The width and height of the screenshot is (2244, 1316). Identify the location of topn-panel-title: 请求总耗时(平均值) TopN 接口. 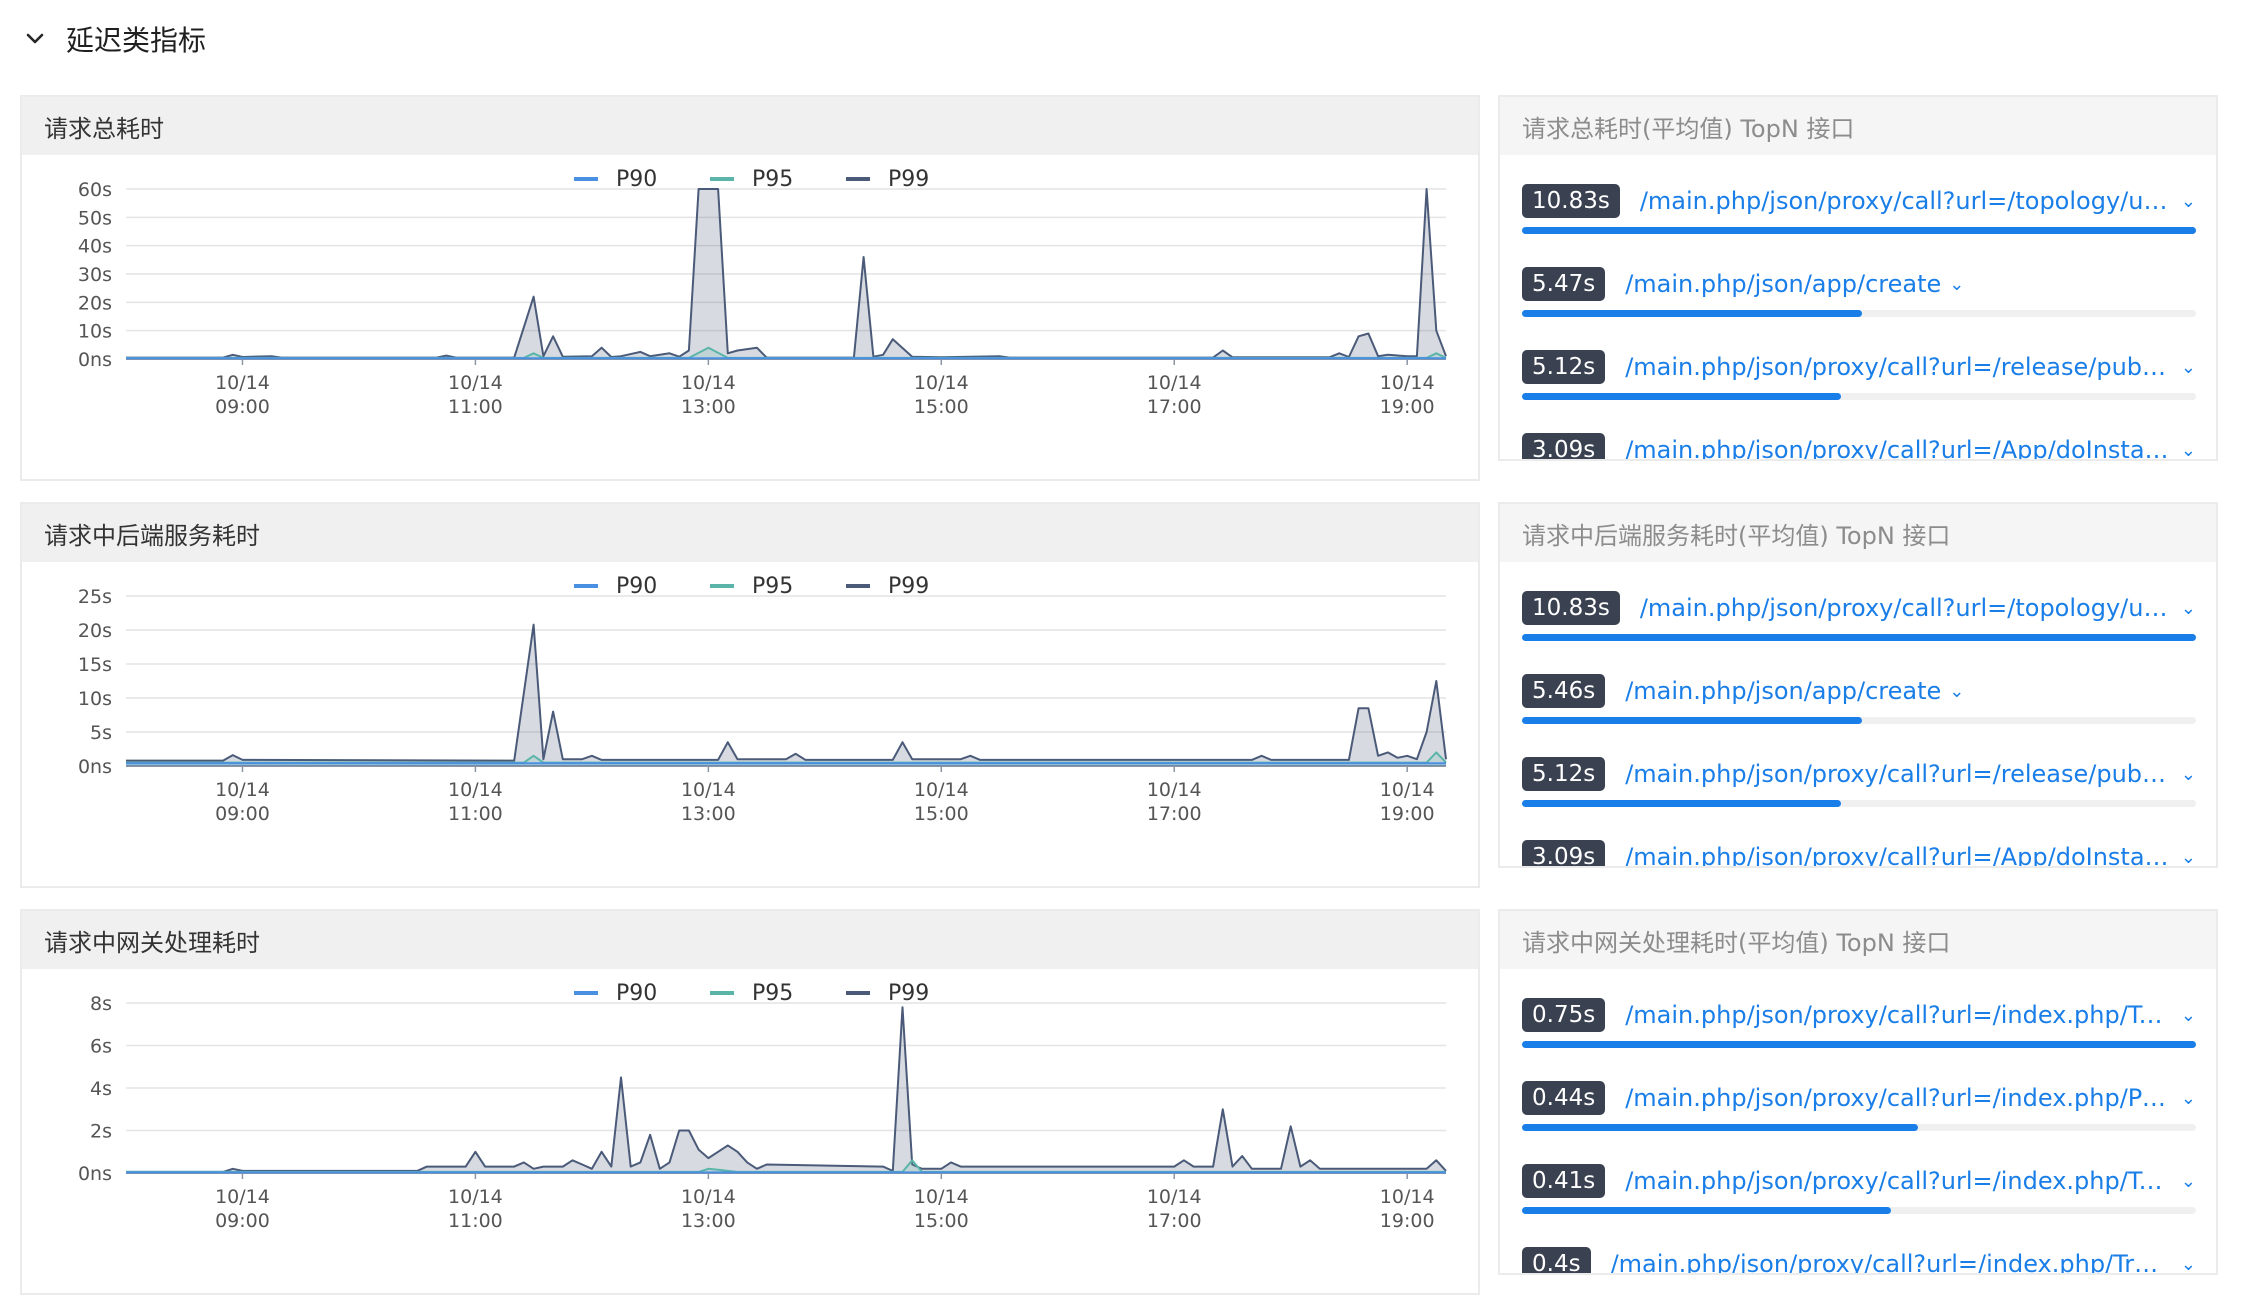
(1858, 126).